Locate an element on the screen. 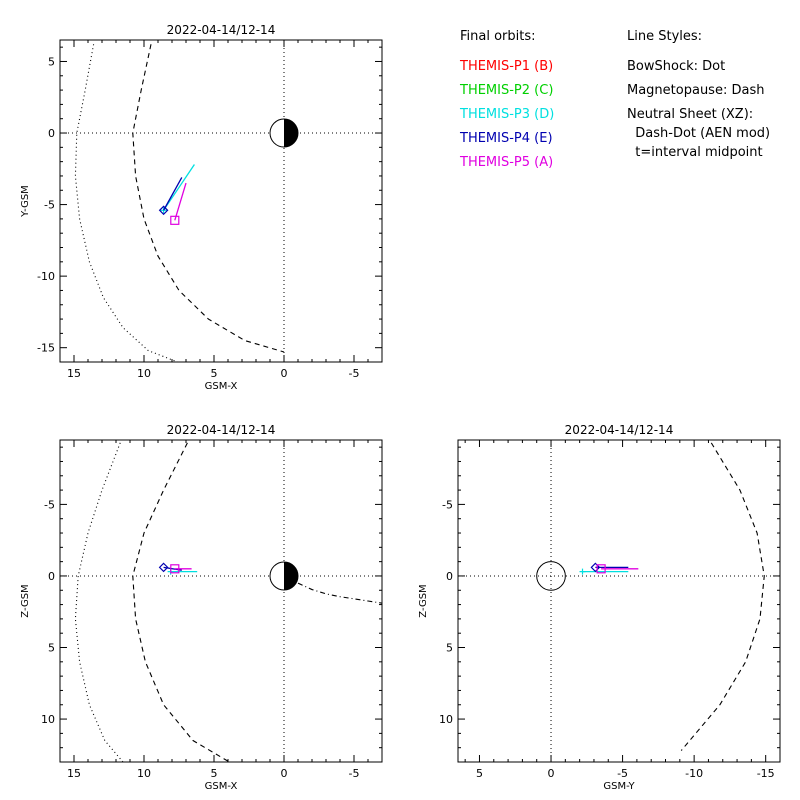  style-neutral-sheet: Neutral Sheet (XZ): is located at coordinates (690, 114).